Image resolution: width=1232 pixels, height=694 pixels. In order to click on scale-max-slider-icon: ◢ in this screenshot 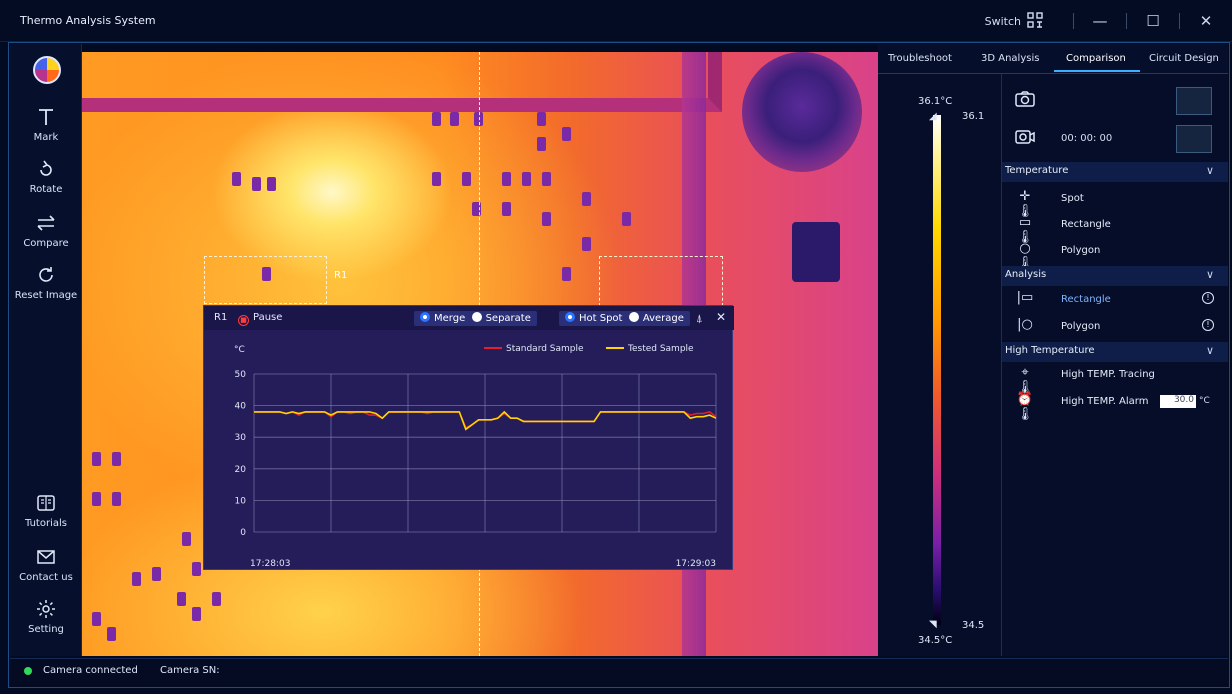, I will do `click(933, 116)`.